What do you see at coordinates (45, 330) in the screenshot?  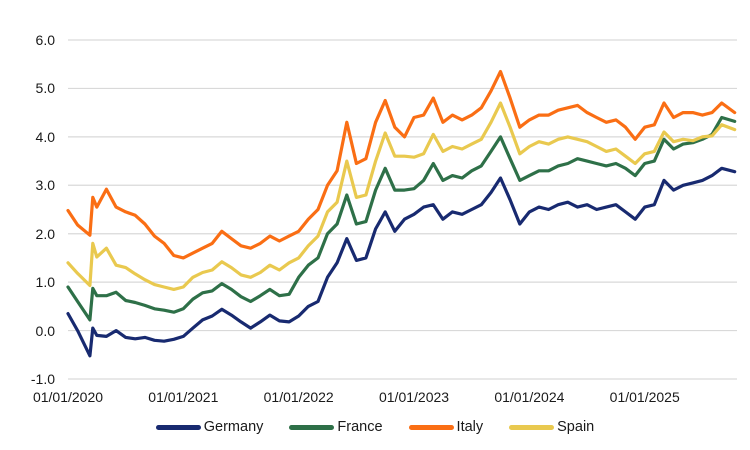 I see `y-axis-tick-label: 0.0` at bounding box center [45, 330].